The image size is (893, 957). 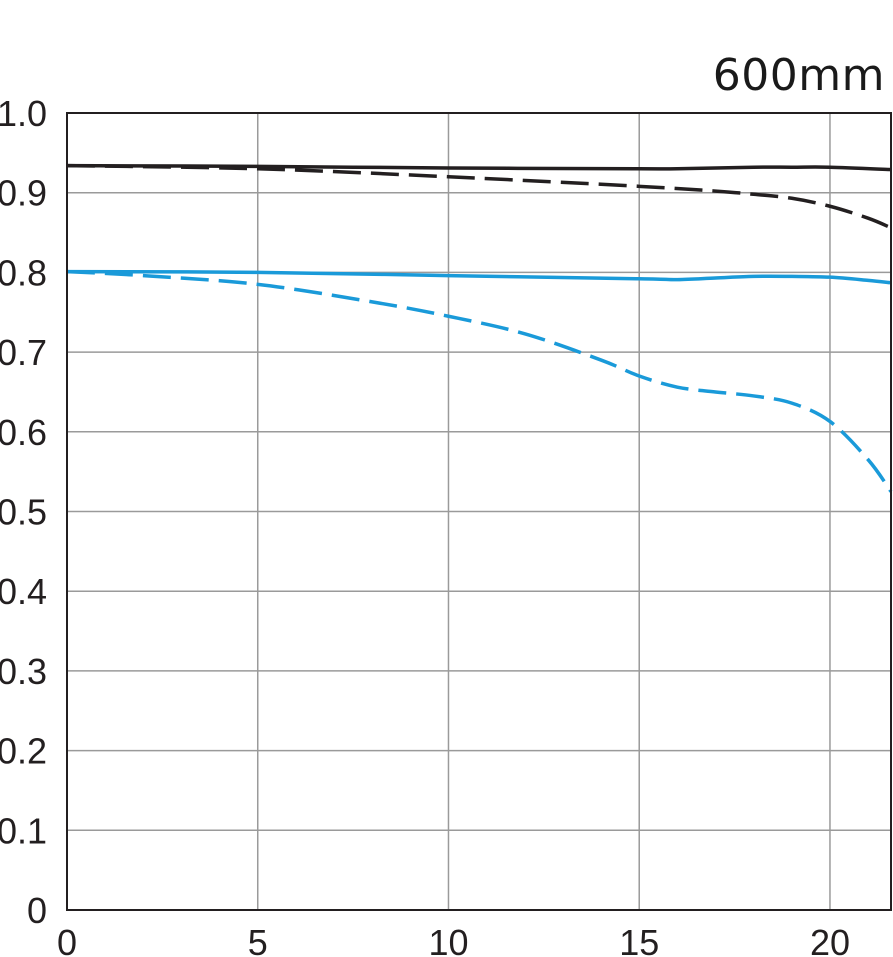 What do you see at coordinates (23, 113) in the screenshot?
I see `y-tick-label: 1.0` at bounding box center [23, 113].